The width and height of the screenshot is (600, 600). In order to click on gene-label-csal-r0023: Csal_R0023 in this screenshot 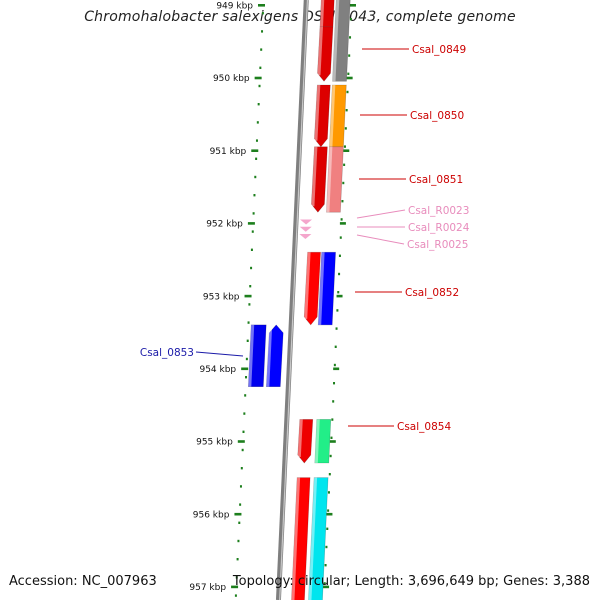, I will do `click(438, 211)`.